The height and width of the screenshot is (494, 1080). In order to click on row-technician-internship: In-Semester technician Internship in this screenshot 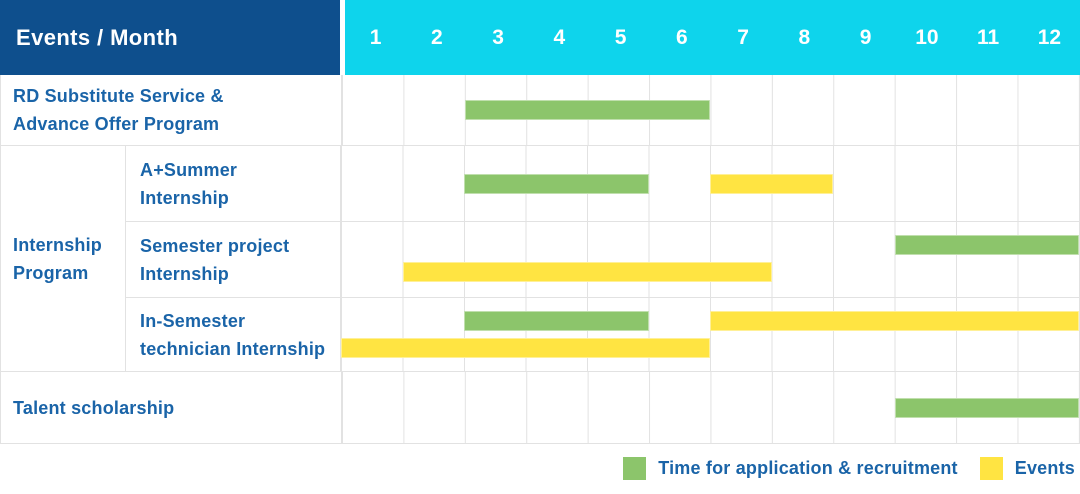, I will do `click(602, 334)`.